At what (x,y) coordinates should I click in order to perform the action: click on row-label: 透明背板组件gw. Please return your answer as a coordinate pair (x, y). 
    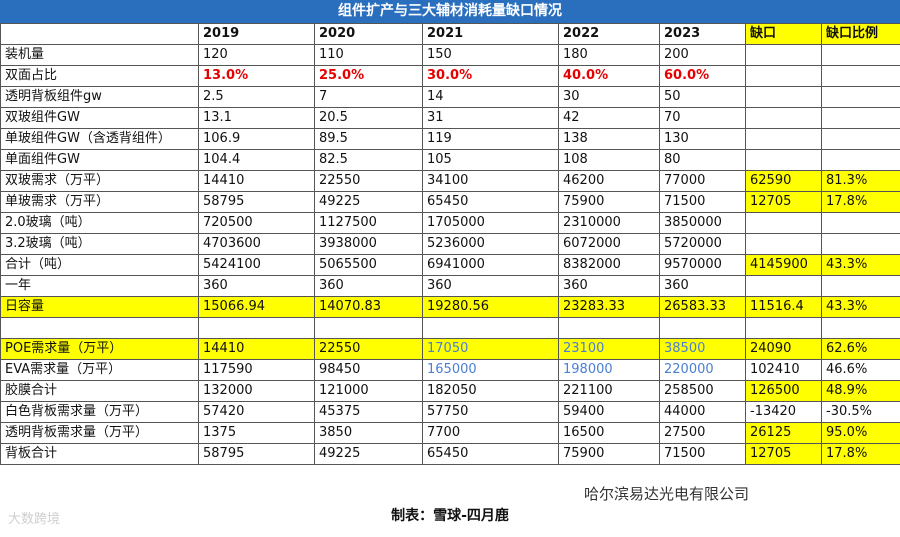
    Looking at the image, I should click on (99, 97).